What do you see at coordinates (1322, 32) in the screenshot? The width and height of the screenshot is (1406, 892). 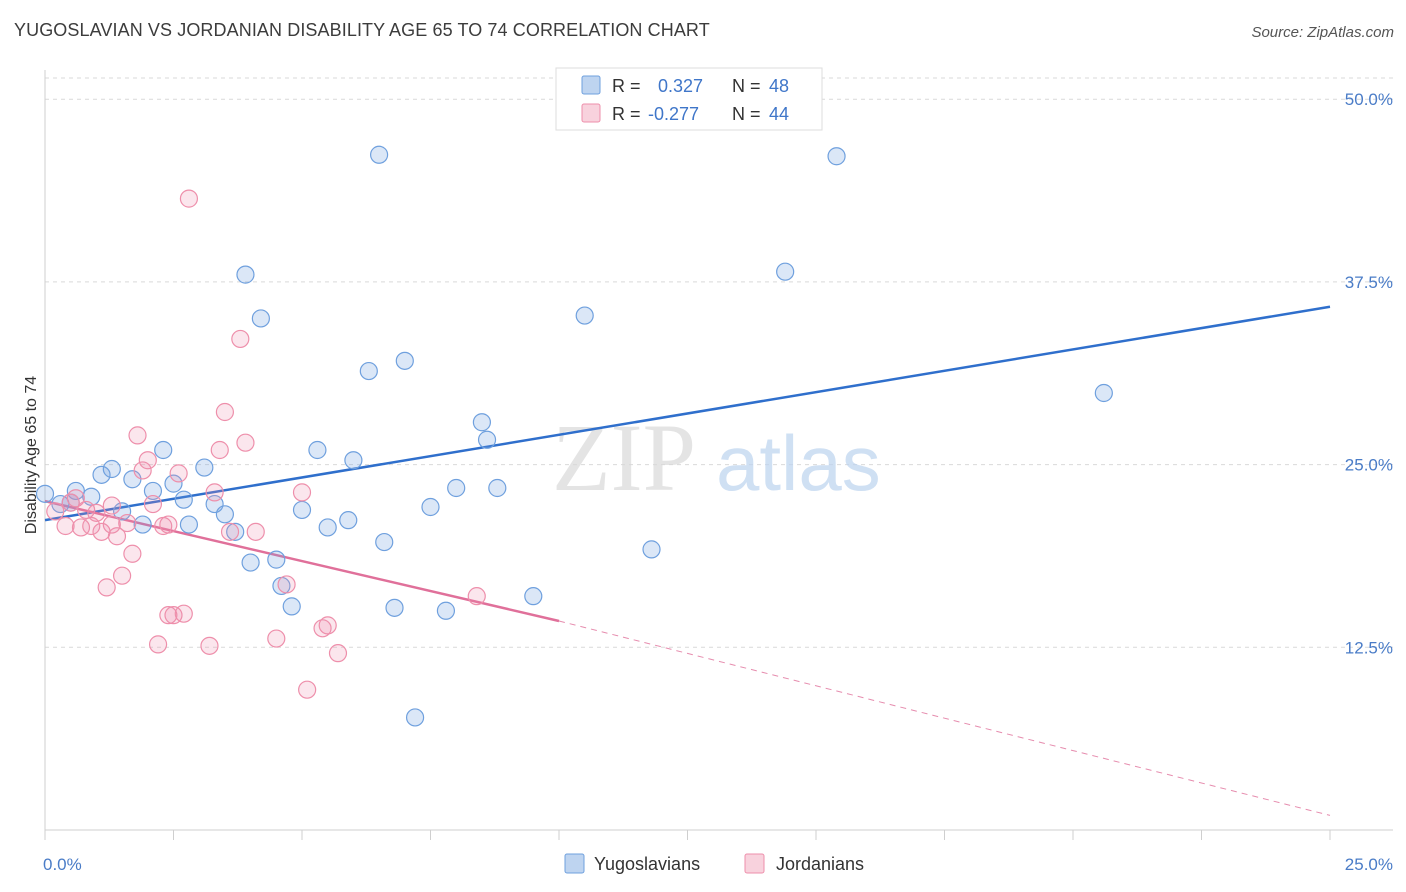 I see `source-credit: Source: ZipAtlas.com` at bounding box center [1322, 32].